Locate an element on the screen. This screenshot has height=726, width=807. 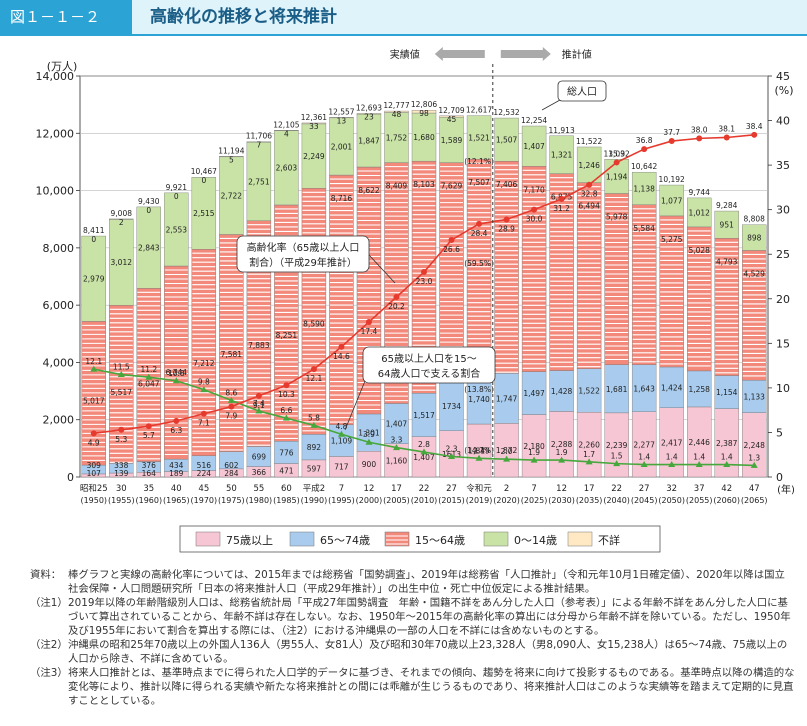
x-tick-year: (1980) is located at coordinates (259, 500).